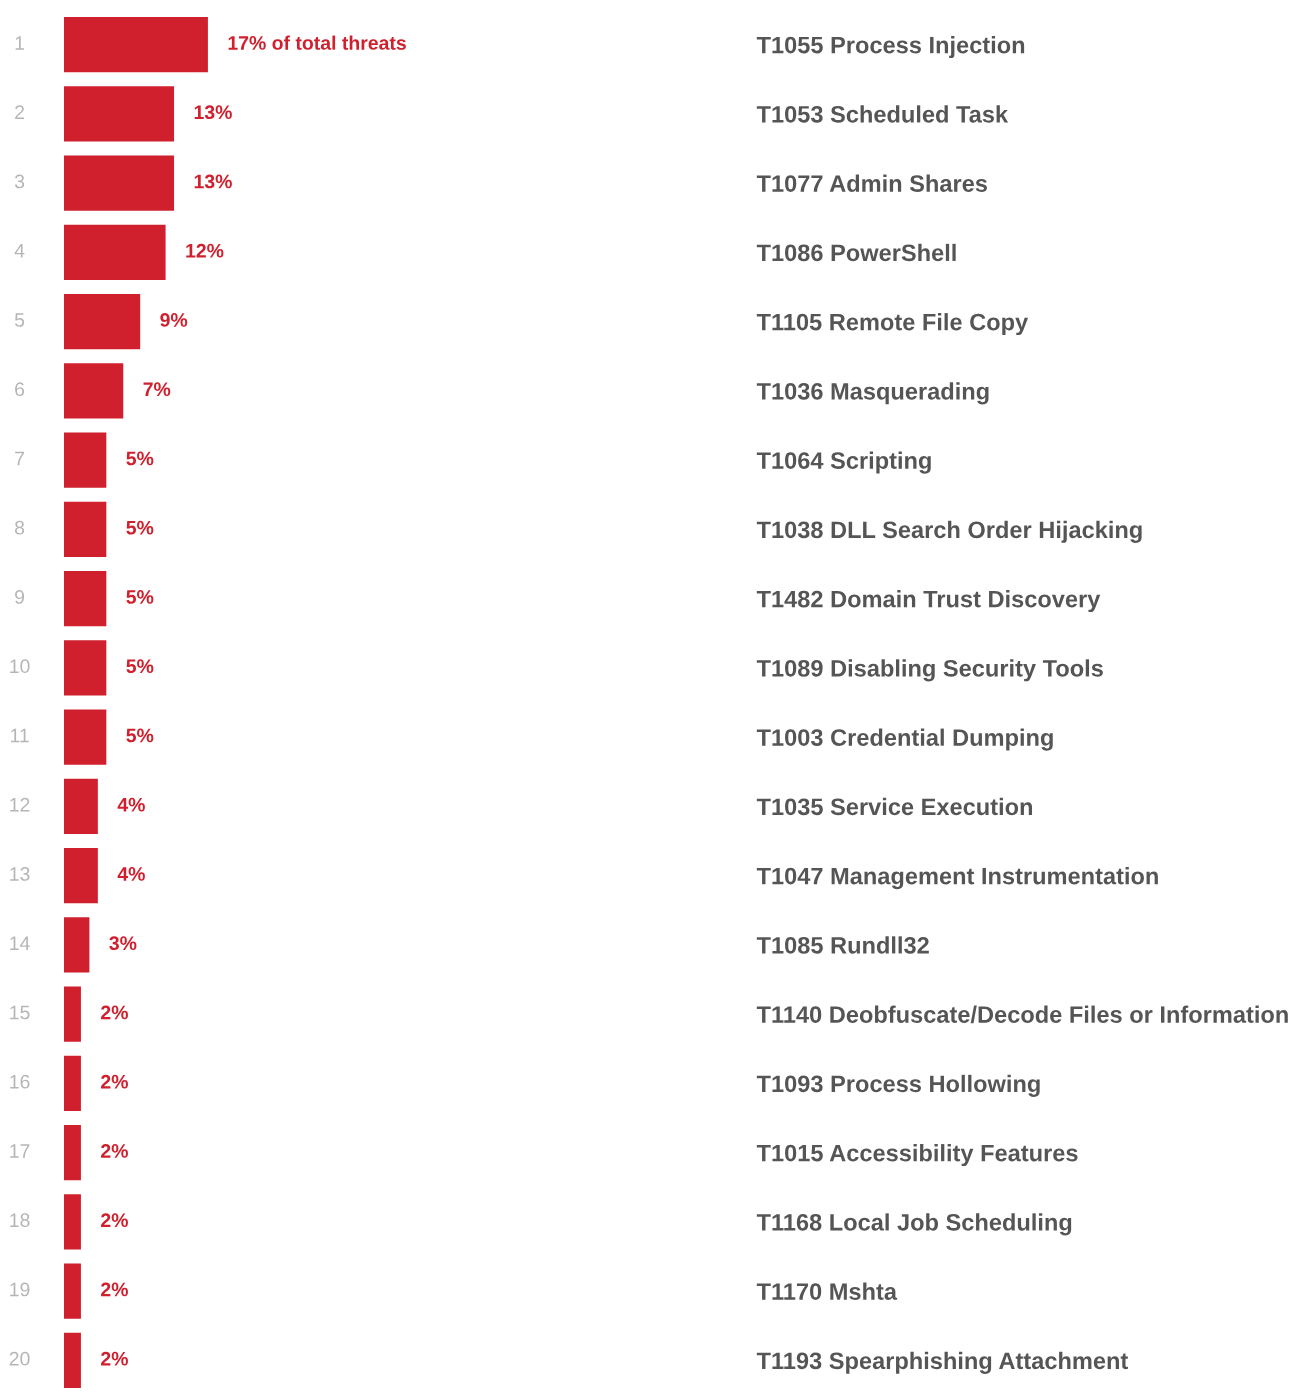 The width and height of the screenshot is (1310, 1395). I want to click on text: 19, so click(20, 1289).